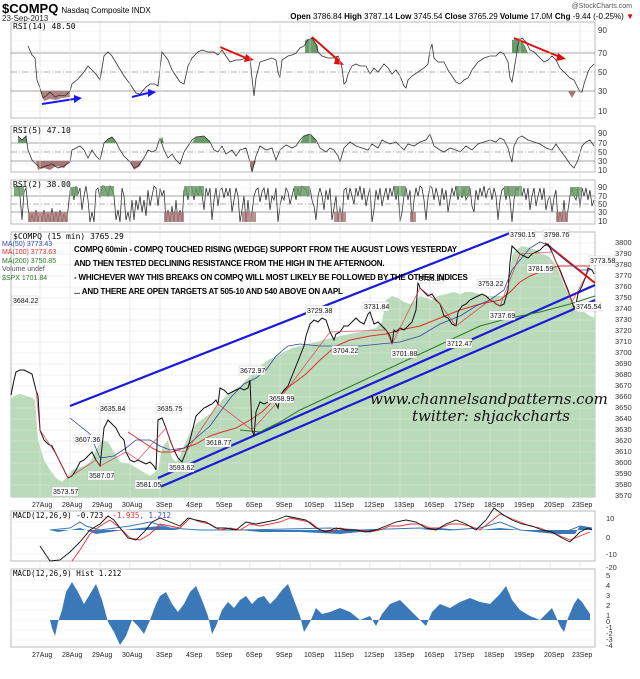  What do you see at coordinates (27, 244) in the screenshot?
I see `legend-ma50: MA(50) 3773.43` at bounding box center [27, 244].